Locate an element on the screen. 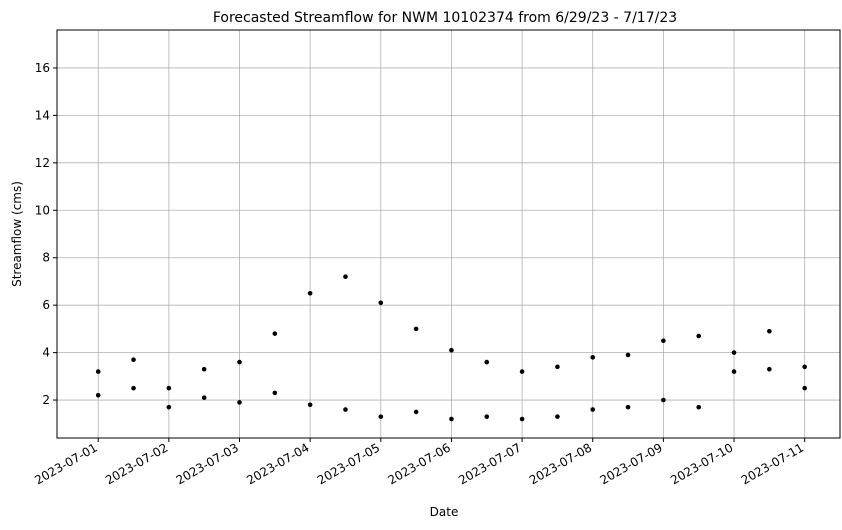 This screenshot has width=842, height=530. y-tick-label: 2 is located at coordinates (46, 400).